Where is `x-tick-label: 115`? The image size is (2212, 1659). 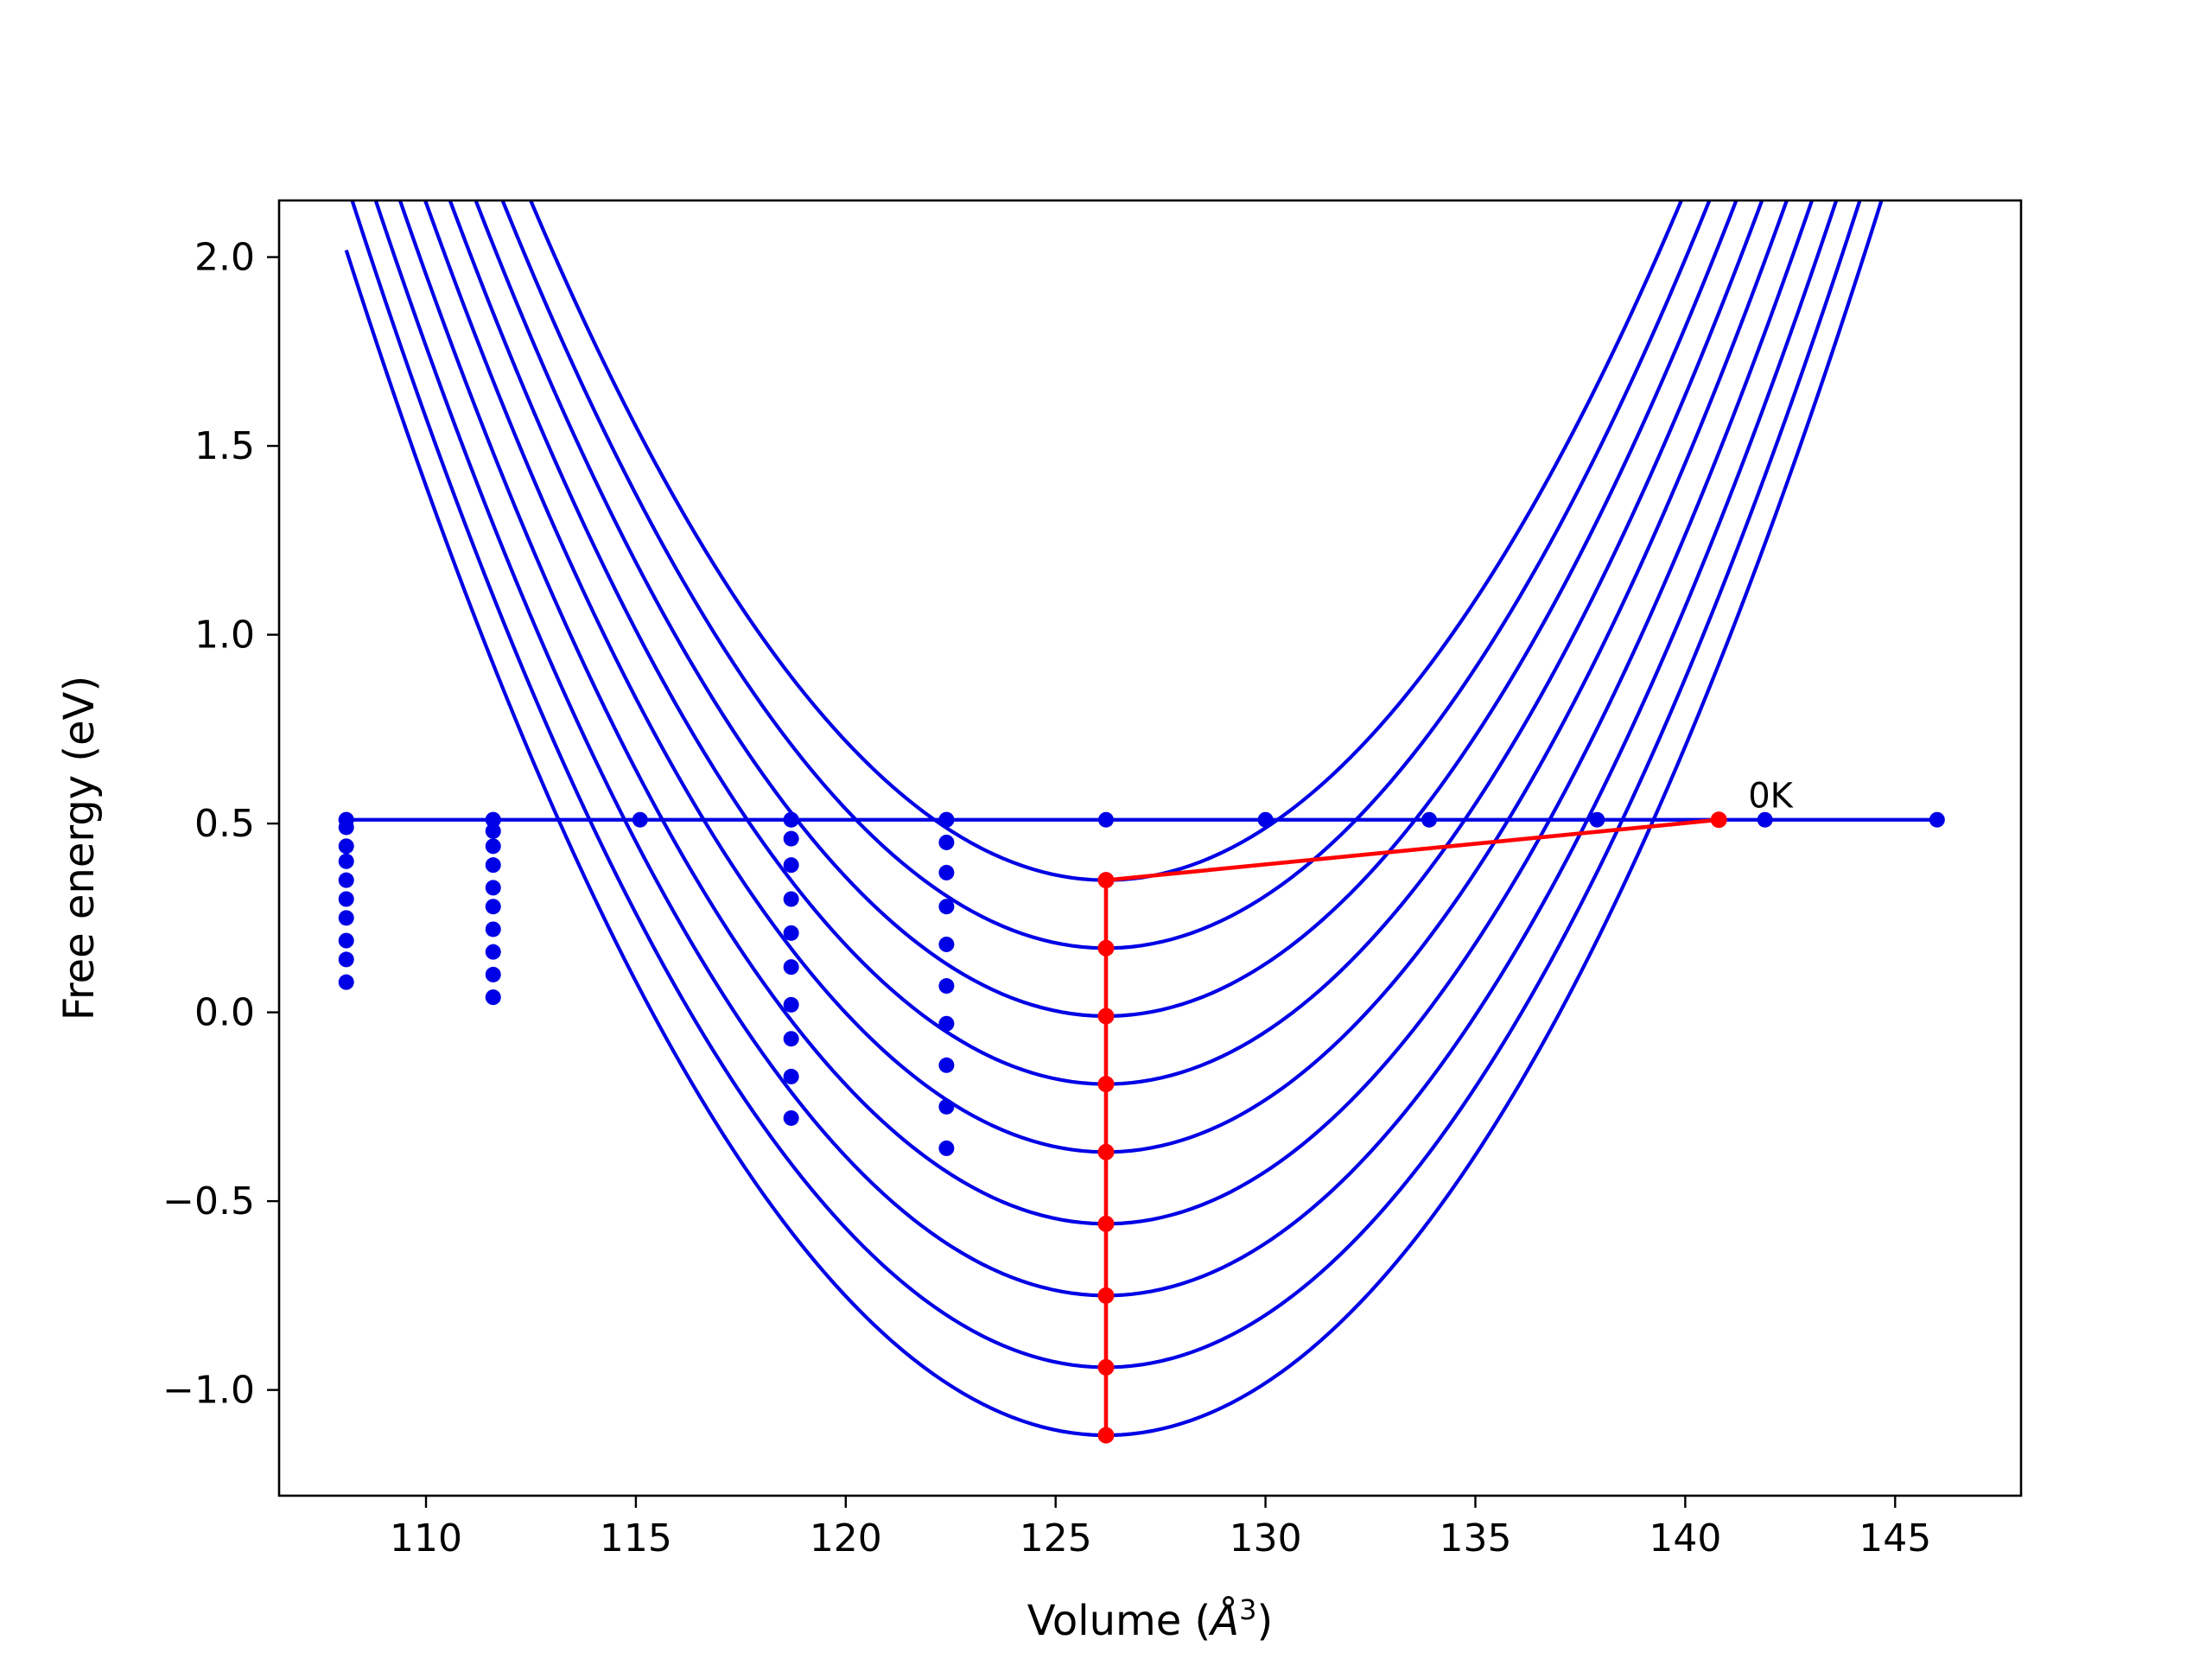 x-tick-label: 115 is located at coordinates (636, 1538).